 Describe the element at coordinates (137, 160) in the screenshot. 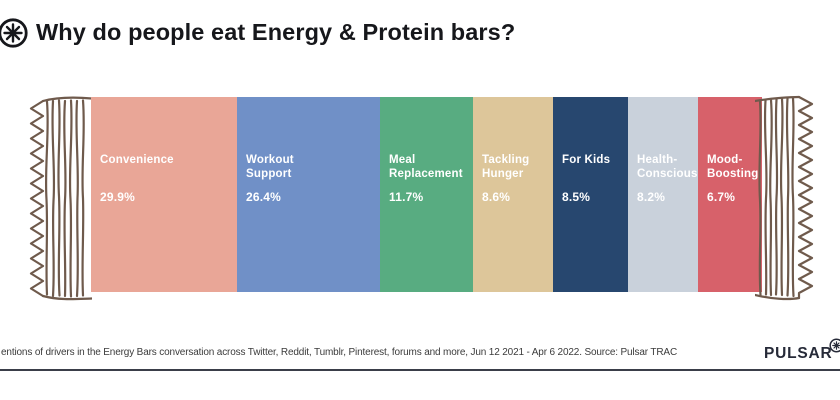

I see `segment-label: Convenience` at that location.